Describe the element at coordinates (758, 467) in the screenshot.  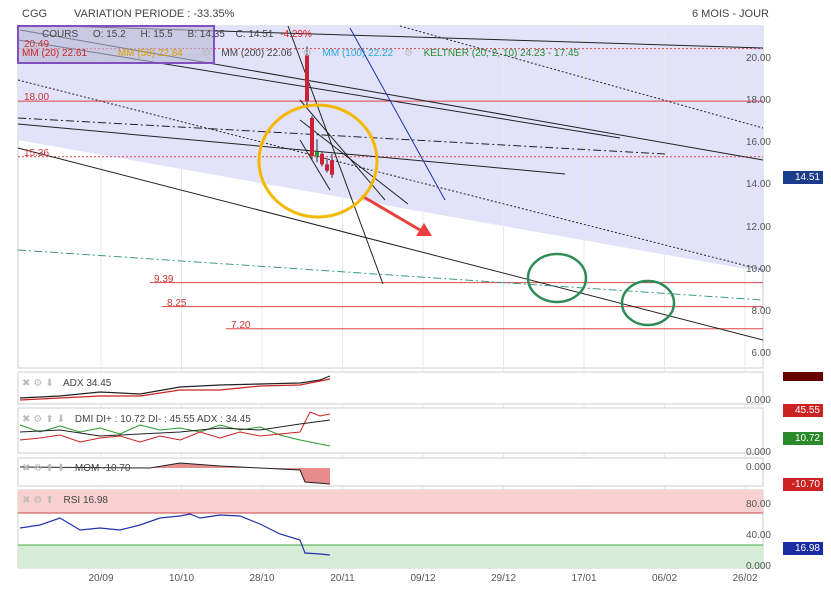
I see `mom-tick: 0.000` at that location.